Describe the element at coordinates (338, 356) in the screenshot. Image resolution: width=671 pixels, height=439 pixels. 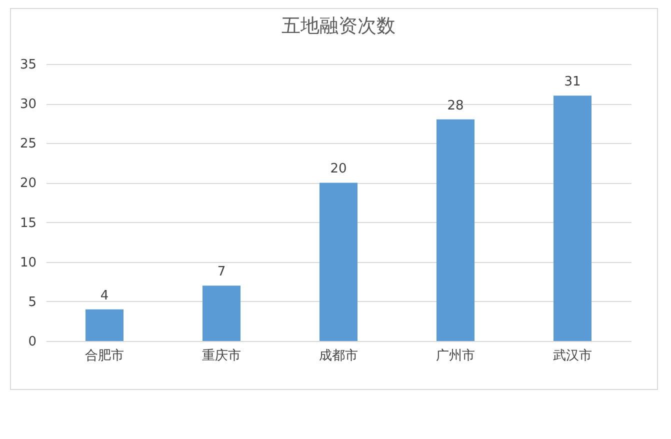
I see `x-tick-label: 成都市` at that location.